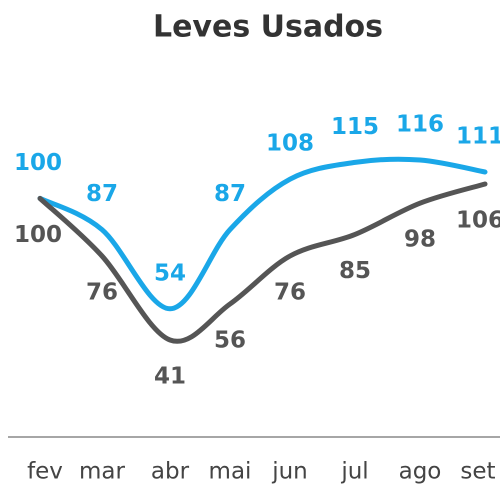 This screenshot has width=500, height=489. Describe the element at coordinates (230, 472) in the screenshot. I see `x-tick-label: mai` at that location.